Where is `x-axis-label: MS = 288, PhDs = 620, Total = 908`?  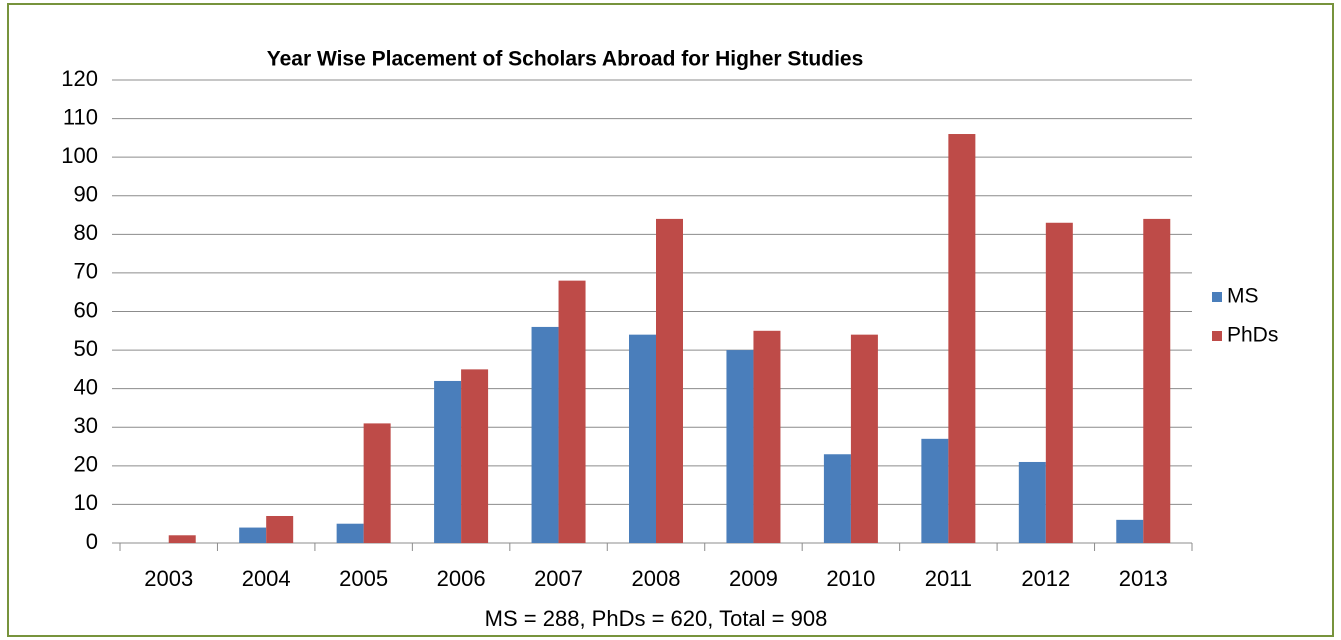
x-axis-label: MS = 288, PhDs = 620, Total = 908 is located at coordinates (656, 618).